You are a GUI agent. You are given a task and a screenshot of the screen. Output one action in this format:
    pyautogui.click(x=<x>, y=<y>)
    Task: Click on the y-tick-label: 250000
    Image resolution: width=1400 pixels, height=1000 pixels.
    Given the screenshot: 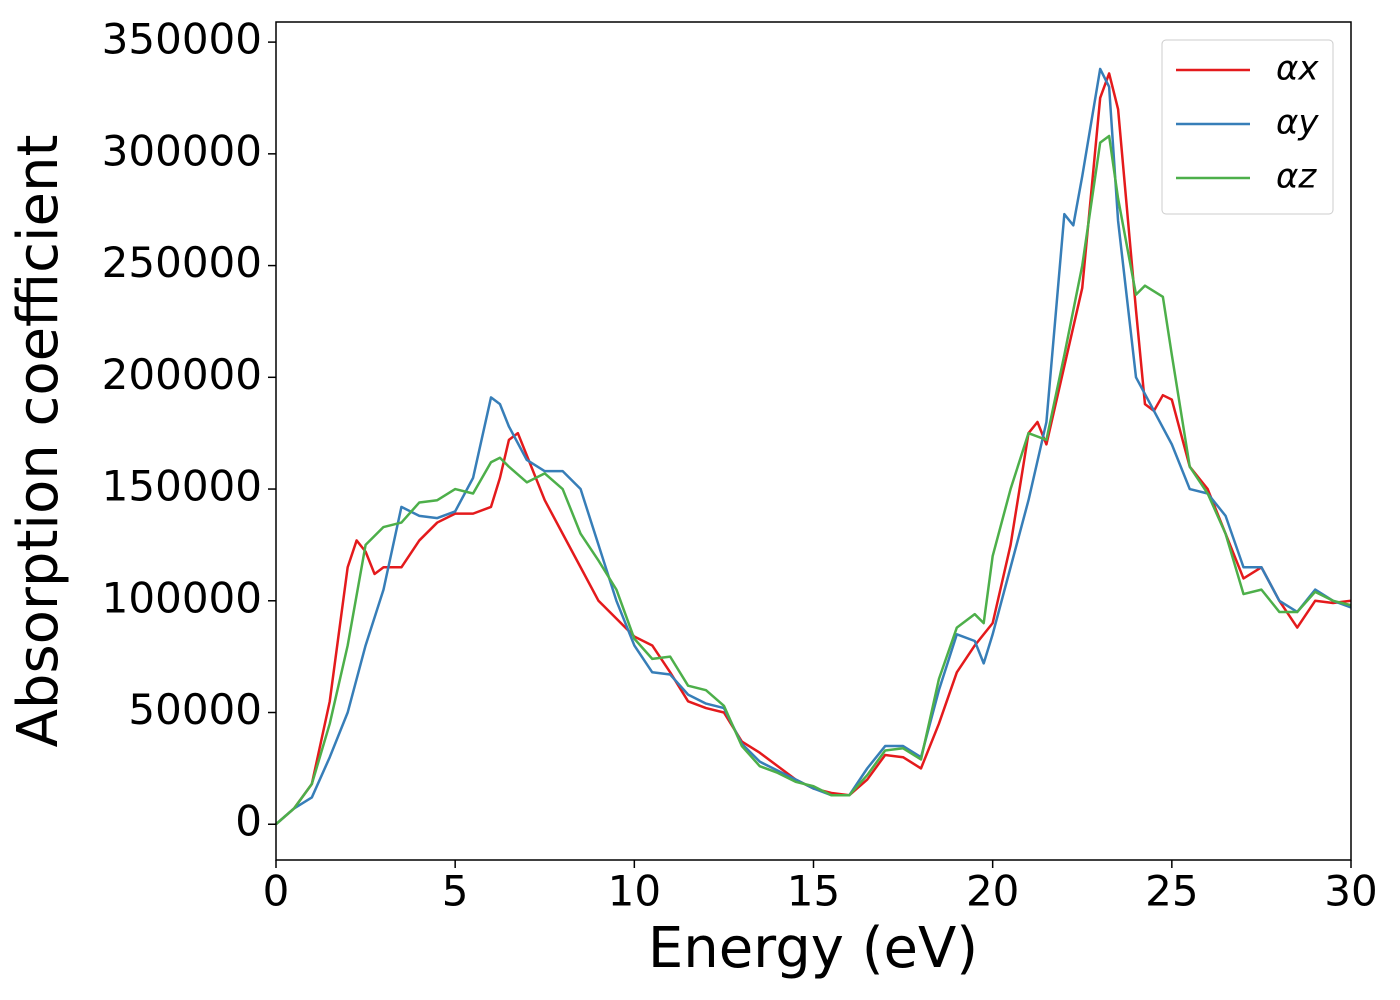 What is the action you would take?
    pyautogui.click(x=182, y=262)
    